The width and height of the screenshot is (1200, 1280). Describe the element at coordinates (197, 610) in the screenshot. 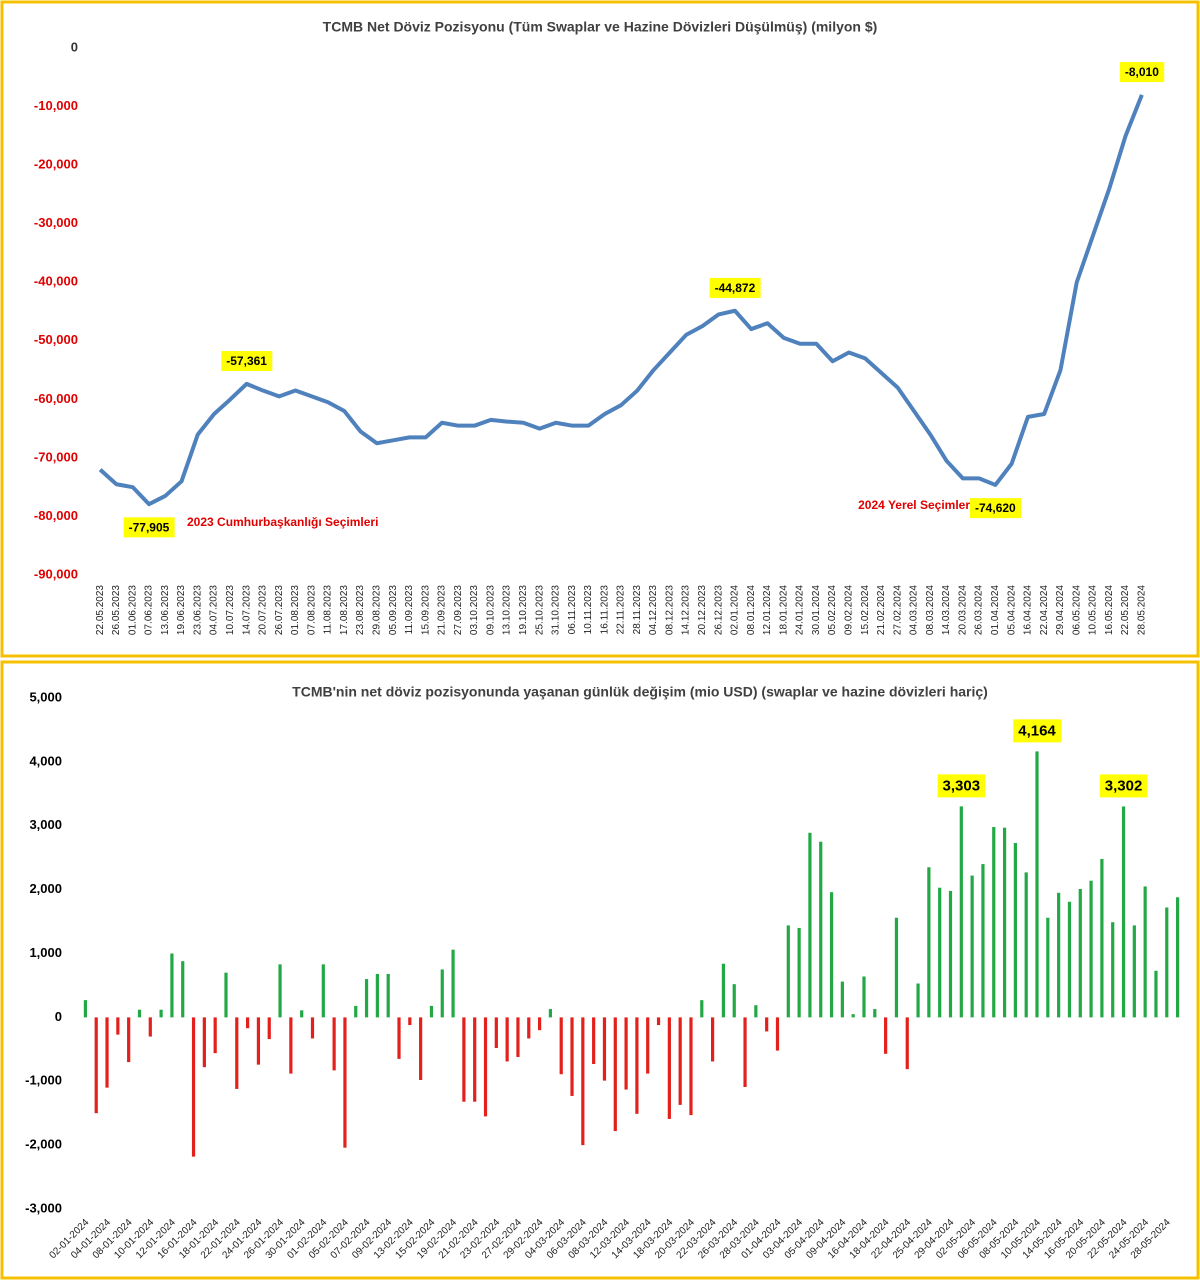

I see `x-tick-label: 23.06.2023` at that location.